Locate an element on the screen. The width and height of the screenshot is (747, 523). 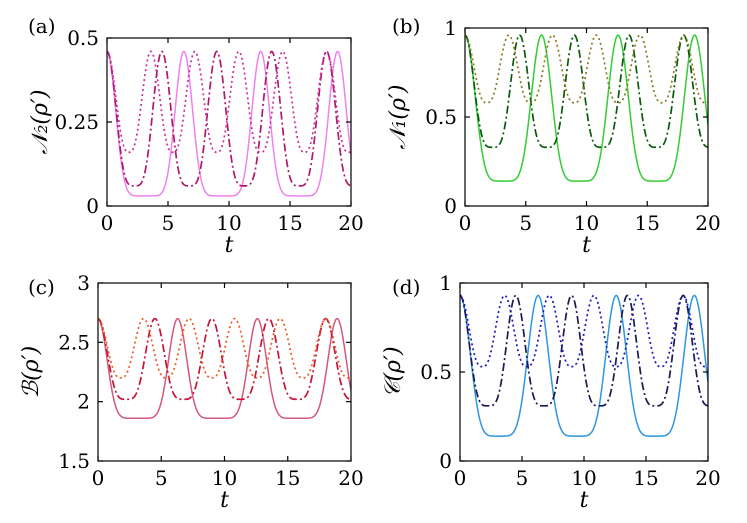
y-axis-label: ℬ(ρ′) is located at coordinates (31, 372).